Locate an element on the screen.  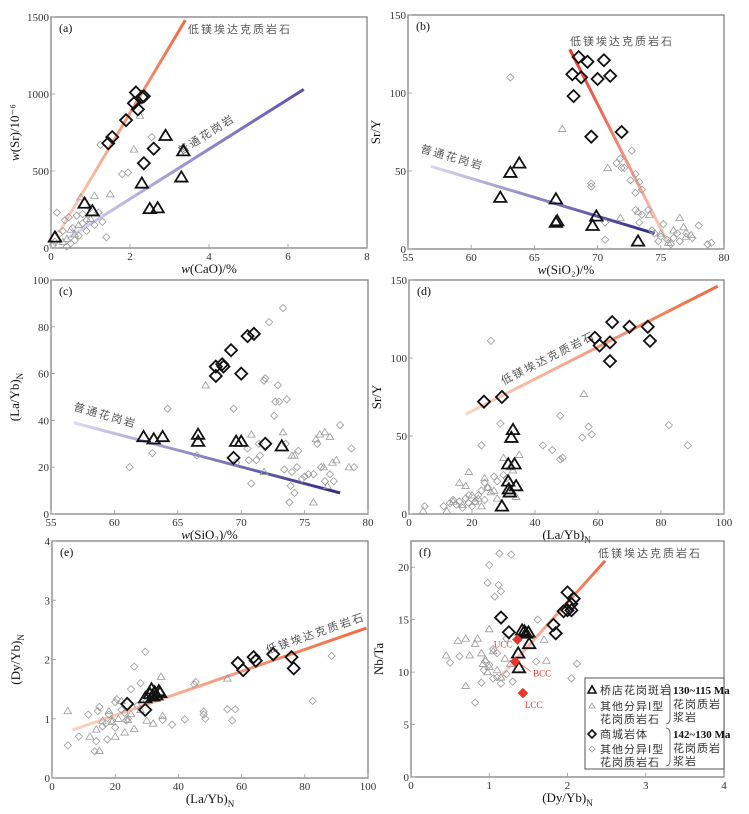
y-tick-label: 500 is located at coordinates (41, 172).